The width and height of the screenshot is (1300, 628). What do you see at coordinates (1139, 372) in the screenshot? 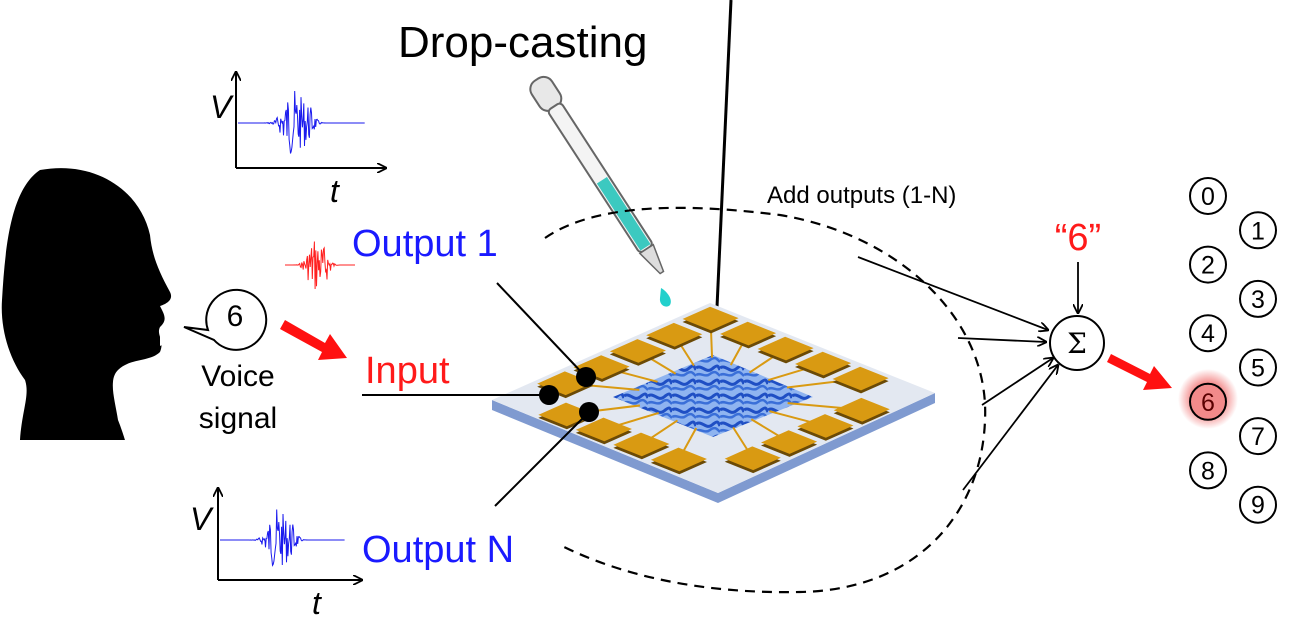
I see `result-arrow-icon` at bounding box center [1139, 372].